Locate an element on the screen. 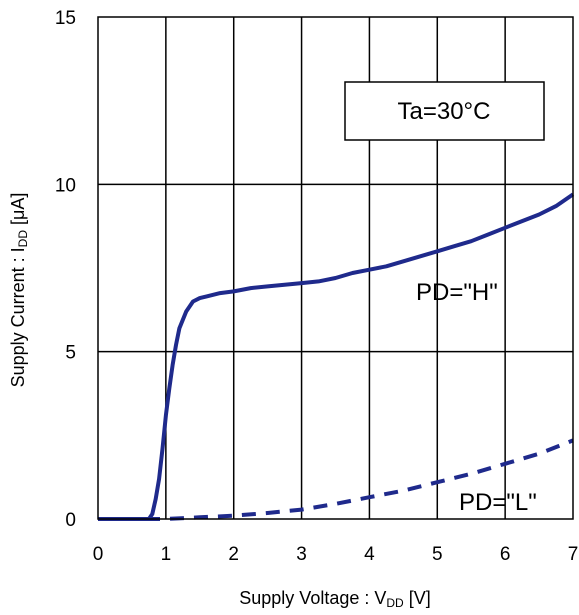 The width and height of the screenshot is (579, 615). x-tick-label: 7 is located at coordinates (573, 554).